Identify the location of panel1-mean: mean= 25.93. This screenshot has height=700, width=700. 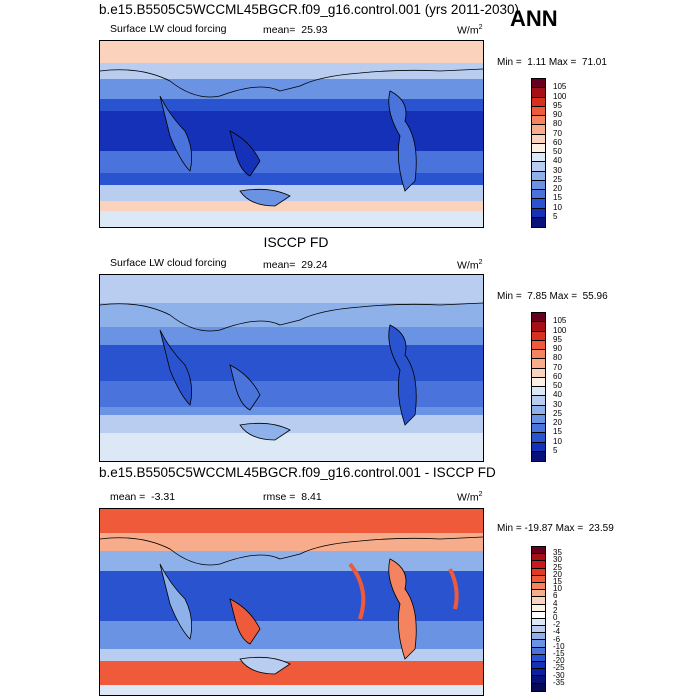
(295, 30).